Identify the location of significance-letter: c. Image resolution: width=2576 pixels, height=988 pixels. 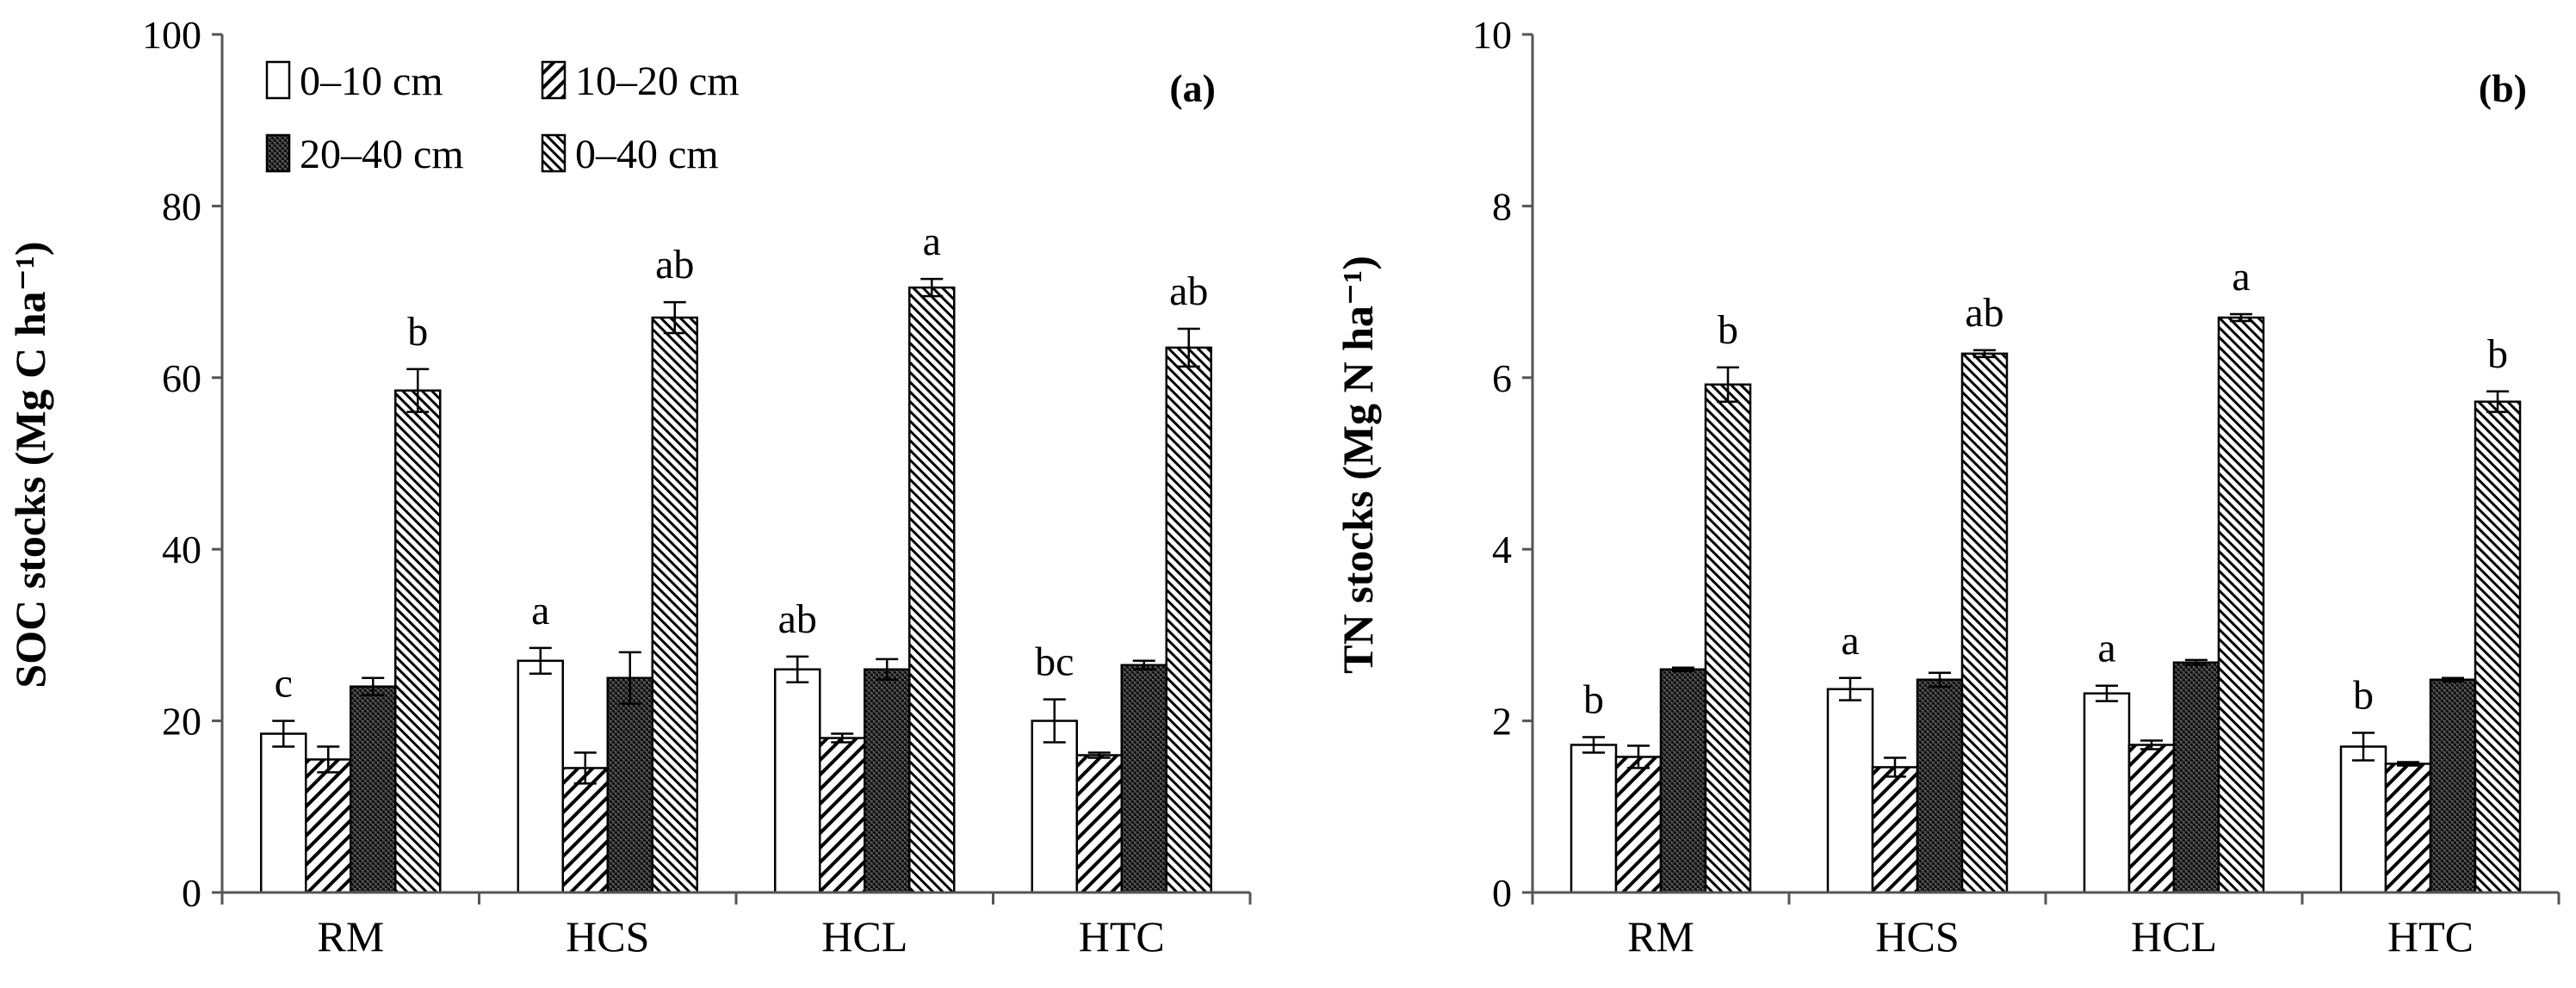
(284, 684).